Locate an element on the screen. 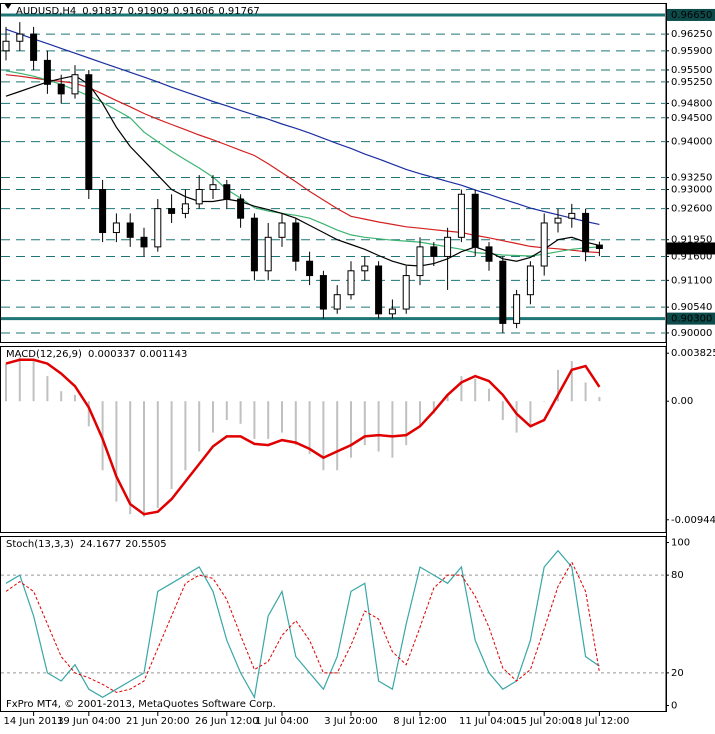 The width and height of the screenshot is (715, 734). y-tick-label: 80 is located at coordinates (677, 575).